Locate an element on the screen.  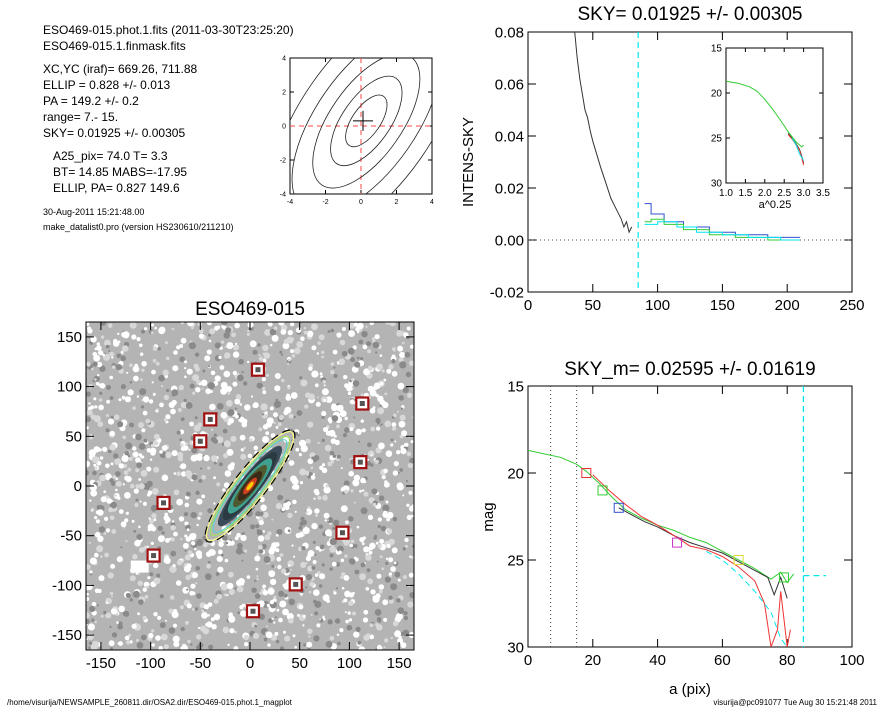
contour-ytick-label: 2 is located at coordinates (284, 92).